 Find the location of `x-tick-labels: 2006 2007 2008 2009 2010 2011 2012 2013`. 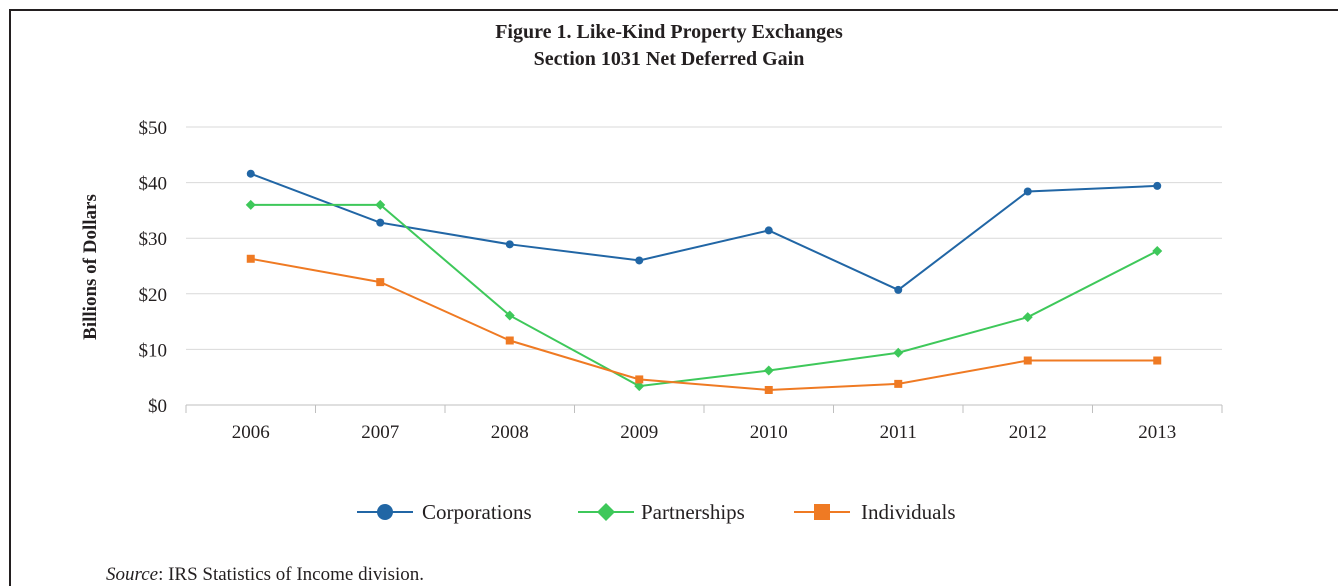

x-tick-labels: 2006 2007 2008 2009 2010 2011 2012 2013 is located at coordinates (704, 432).